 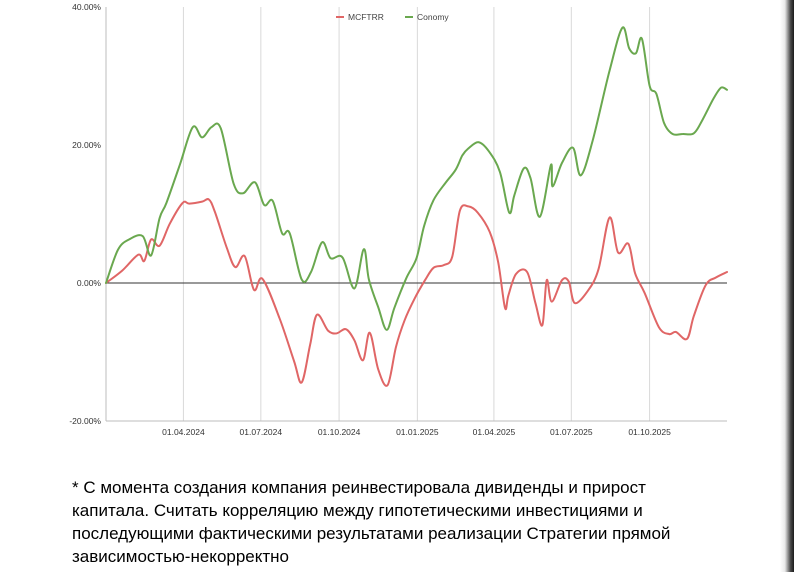 I want to click on y-tick-label: 20.00%, so click(x=86, y=145).